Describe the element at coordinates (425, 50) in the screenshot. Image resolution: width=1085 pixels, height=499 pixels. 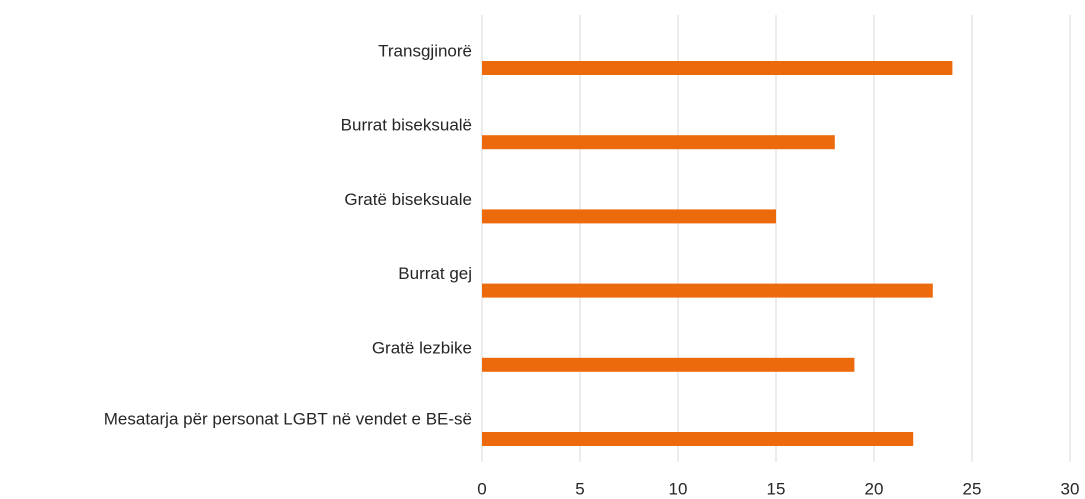
I see `category-label: Transgjinorë` at that location.